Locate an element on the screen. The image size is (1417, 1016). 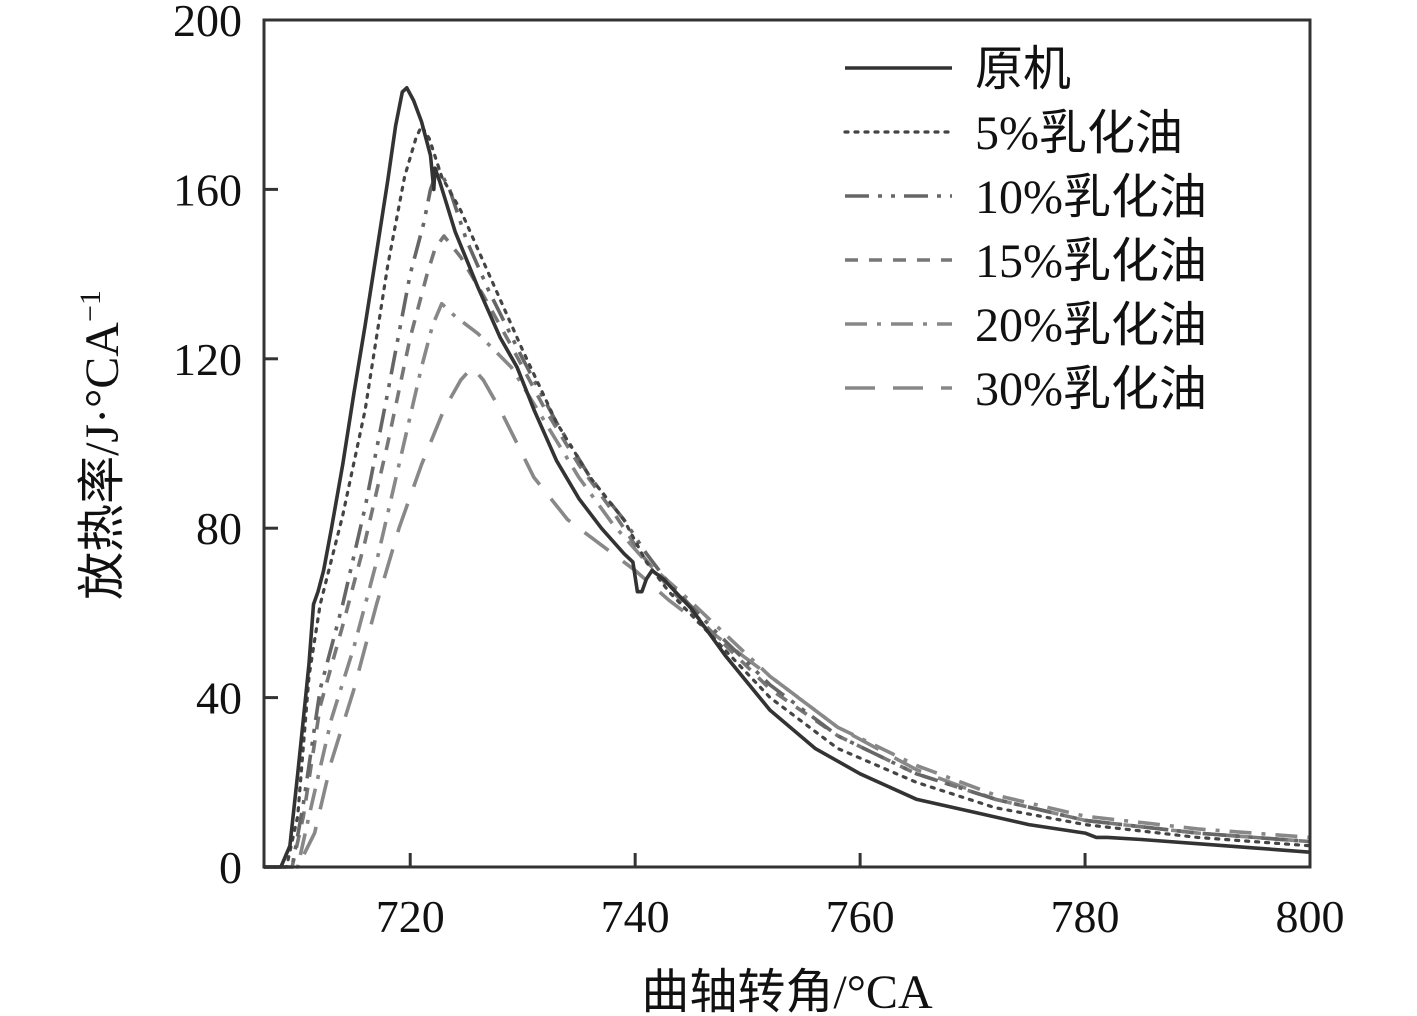
x-axis-title: 曲轴转角/°CA is located at coordinates (787, 991).